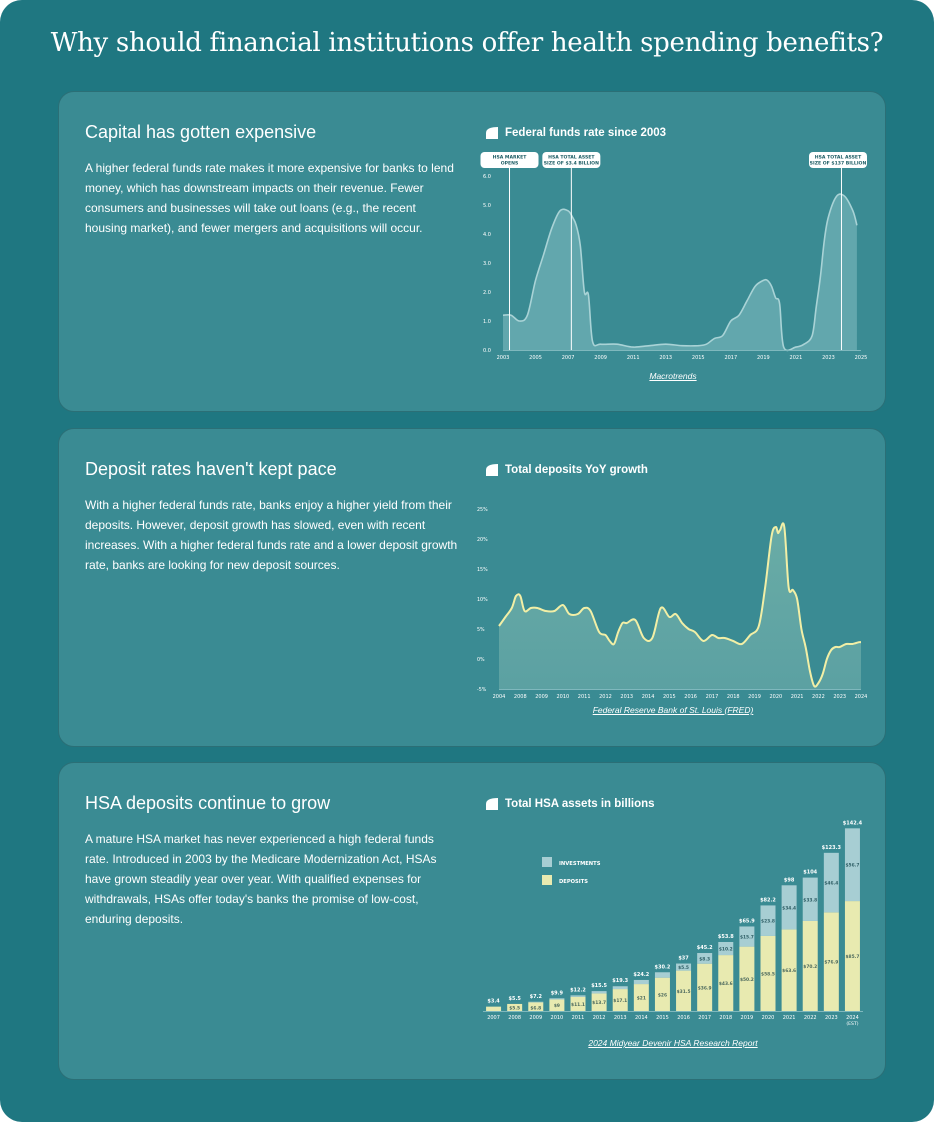 This screenshot has height=1122, width=934. Describe the element at coordinates (641, 975) in the screenshot. I see `bar-total-label: $24.2` at that location.